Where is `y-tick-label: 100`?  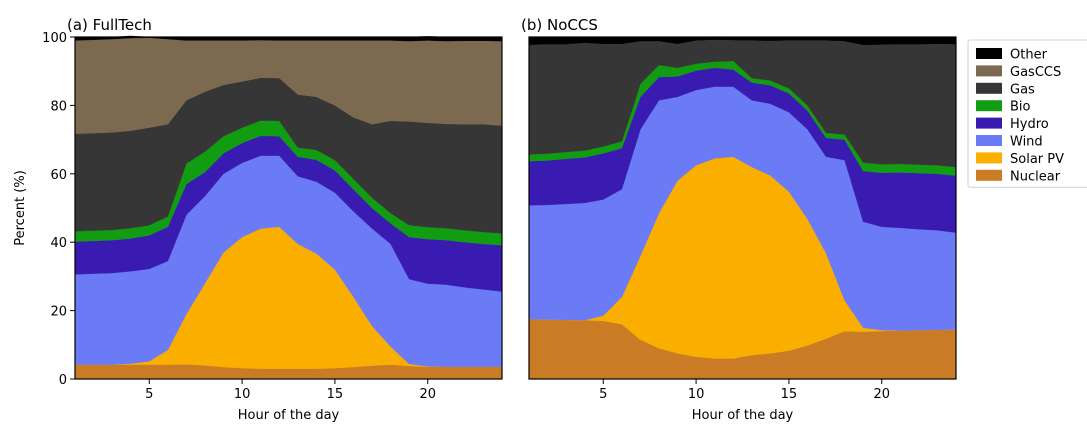 y-tick-label: 100 is located at coordinates (54, 38).